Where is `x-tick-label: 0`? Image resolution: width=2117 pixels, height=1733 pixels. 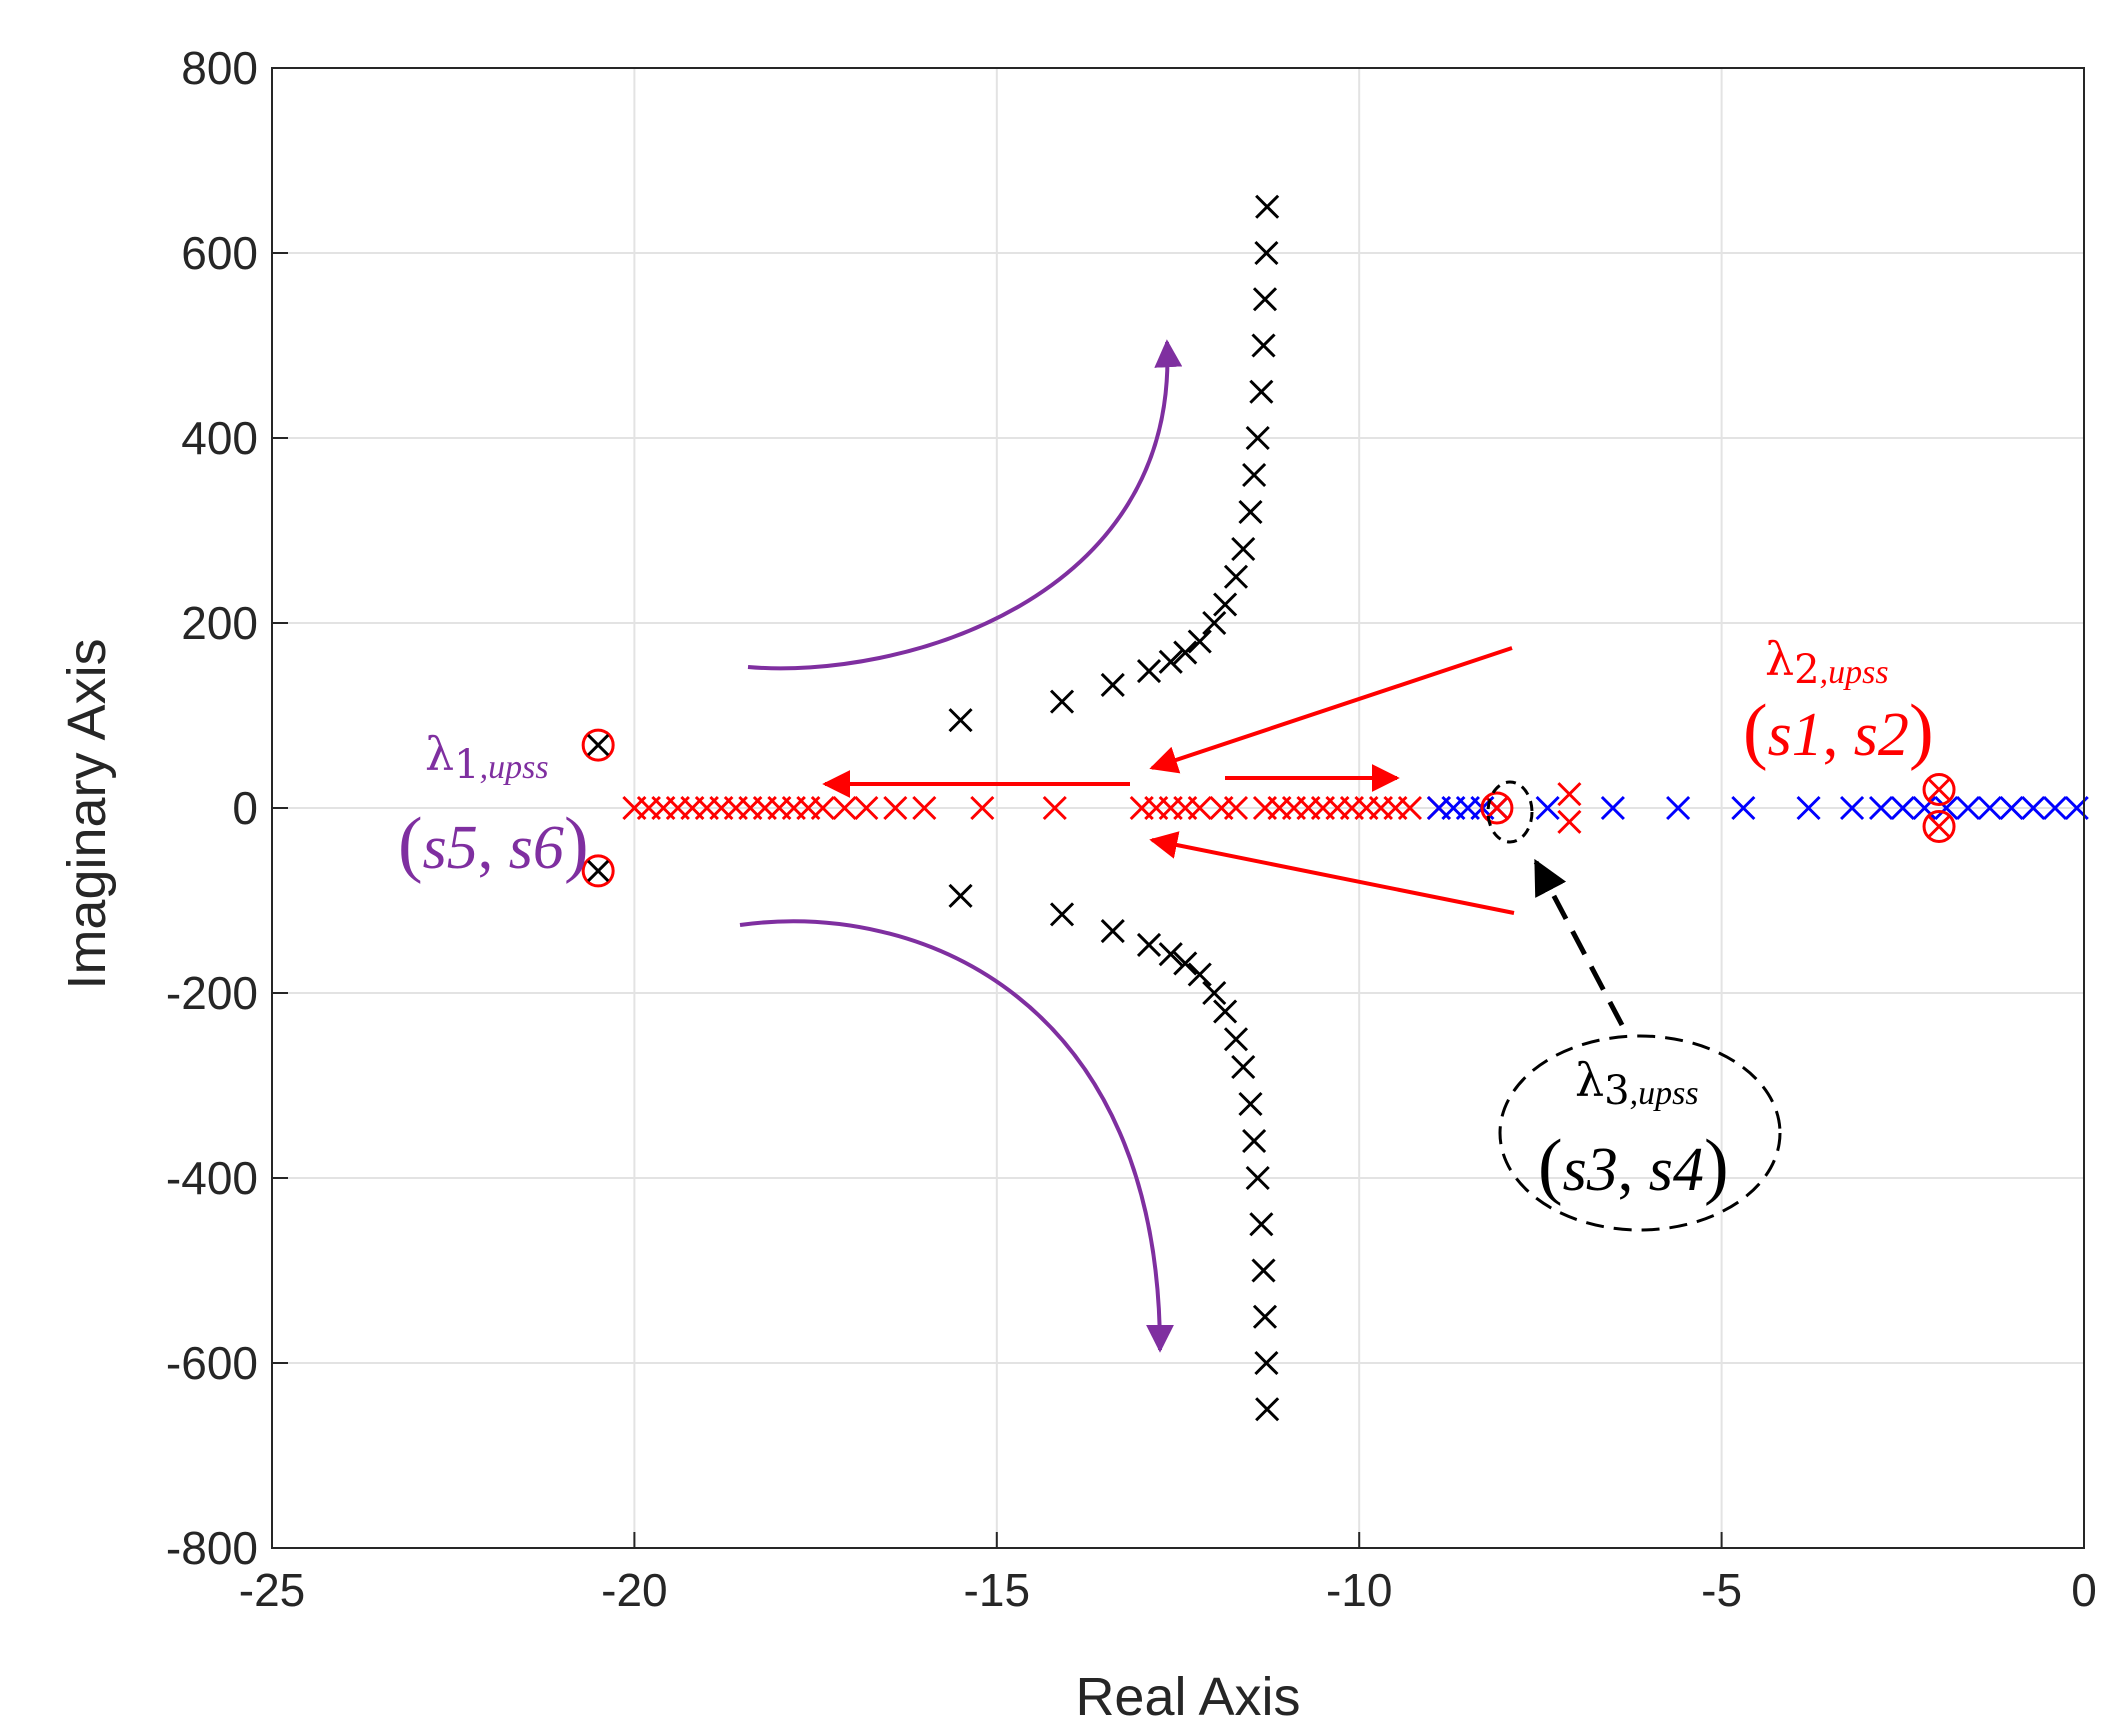
x-tick-label: 0 is located at coordinates (2084, 1590).